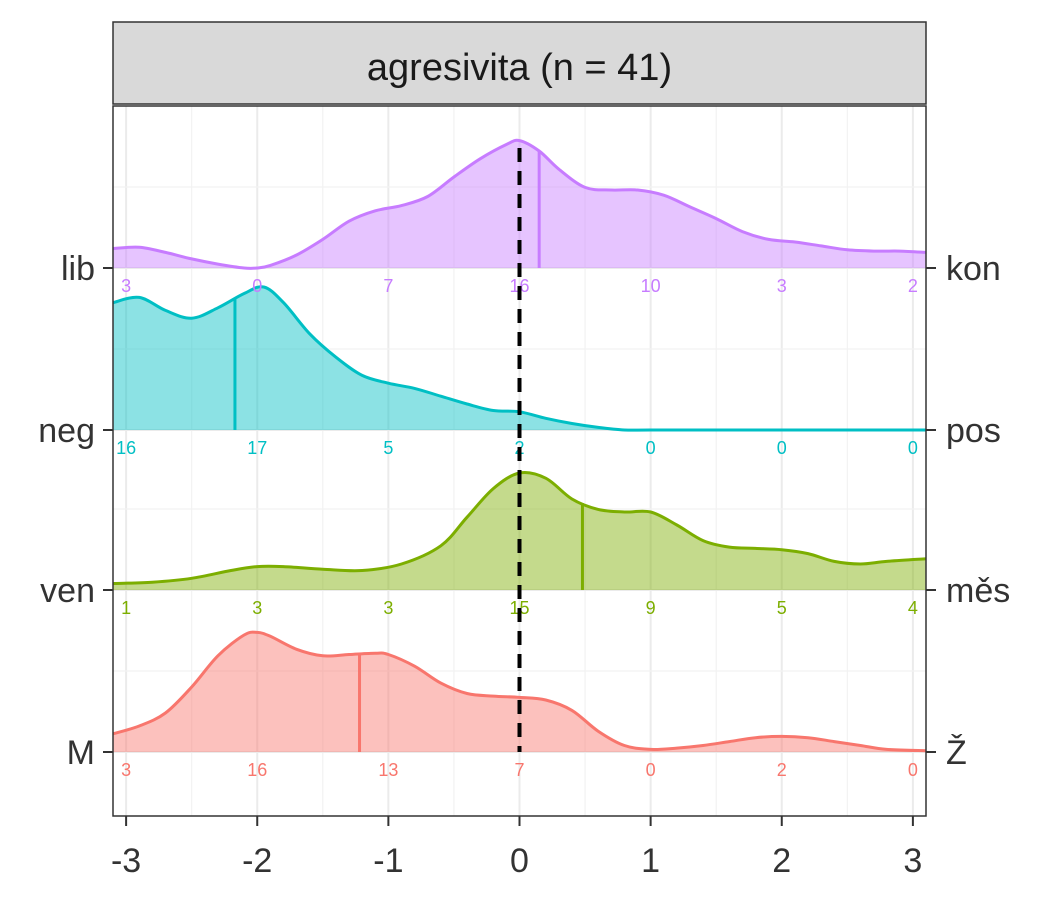 Image resolution: width=1050 pixels, height=905 pixels. Describe the element at coordinates (650, 861) in the screenshot. I see `x-tick-label: 1` at that location.